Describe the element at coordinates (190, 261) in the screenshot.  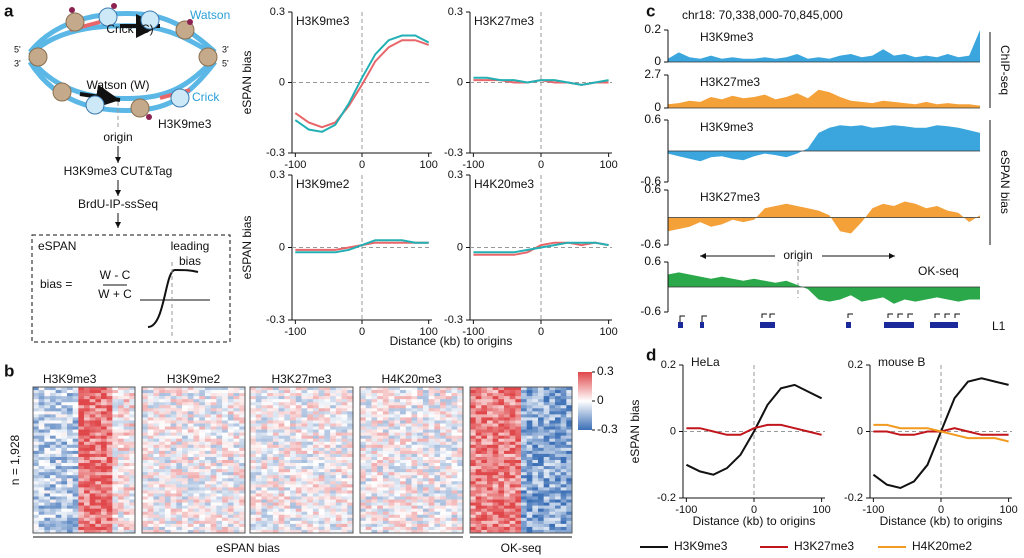
I see `box-text: bias` at that location.